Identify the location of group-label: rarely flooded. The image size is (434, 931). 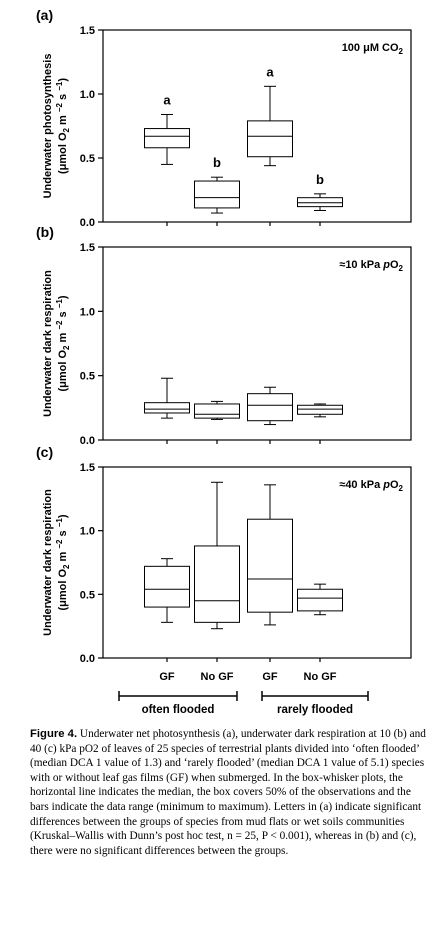
(315, 710).